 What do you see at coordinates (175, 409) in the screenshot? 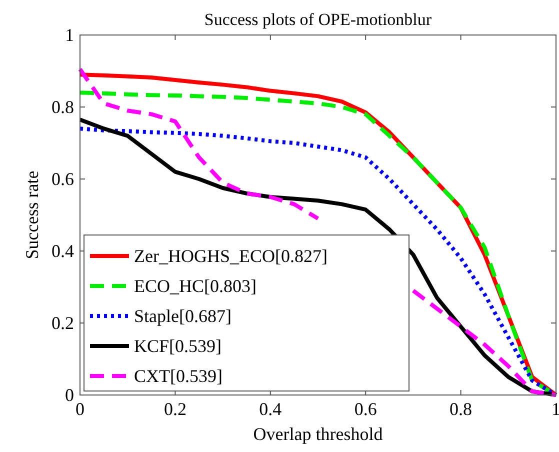
I see `x-tick-label: 0.2` at bounding box center [175, 409].